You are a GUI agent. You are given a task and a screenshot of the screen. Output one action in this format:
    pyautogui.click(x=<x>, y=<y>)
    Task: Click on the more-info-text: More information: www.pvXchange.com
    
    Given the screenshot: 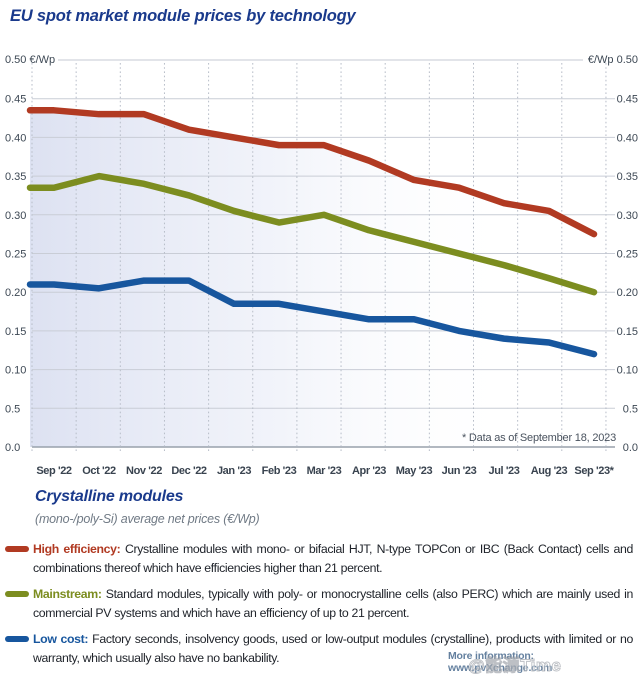 What is the action you would take?
    pyautogui.click(x=500, y=662)
    